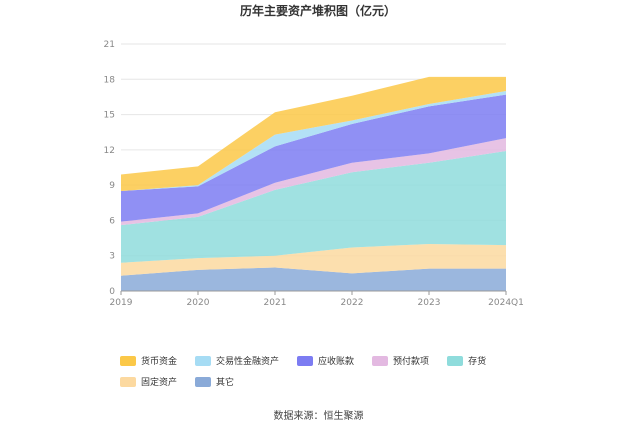 This screenshot has height=431, width=637. What do you see at coordinates (455, 360) in the screenshot?
I see `legend-swatch-inventory` at bounding box center [455, 360].